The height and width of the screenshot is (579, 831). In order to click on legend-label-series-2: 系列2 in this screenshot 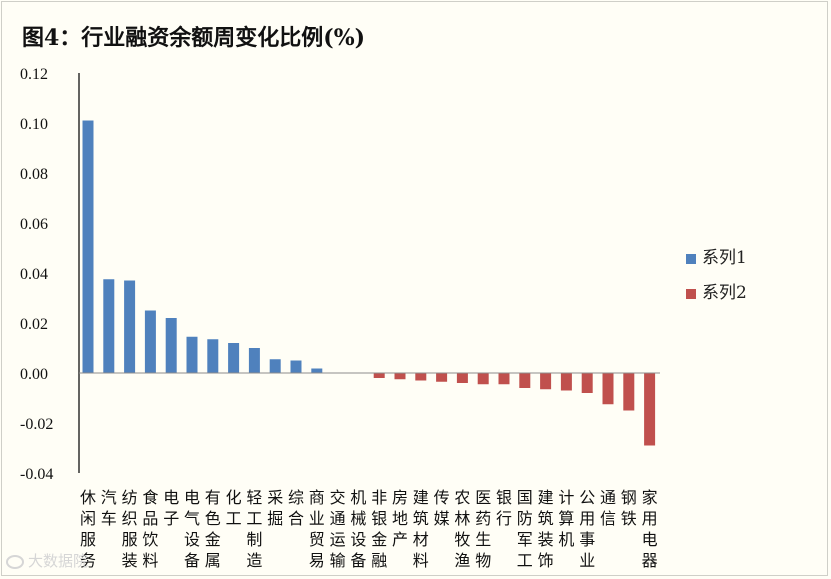, I will do `click(724, 293)`.